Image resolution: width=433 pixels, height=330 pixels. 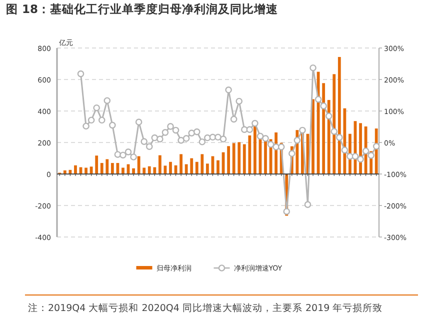 I want to click on chart-title: 图 18：基础化工行业单季度归母净利润及同比增速, so click(x=142, y=9).